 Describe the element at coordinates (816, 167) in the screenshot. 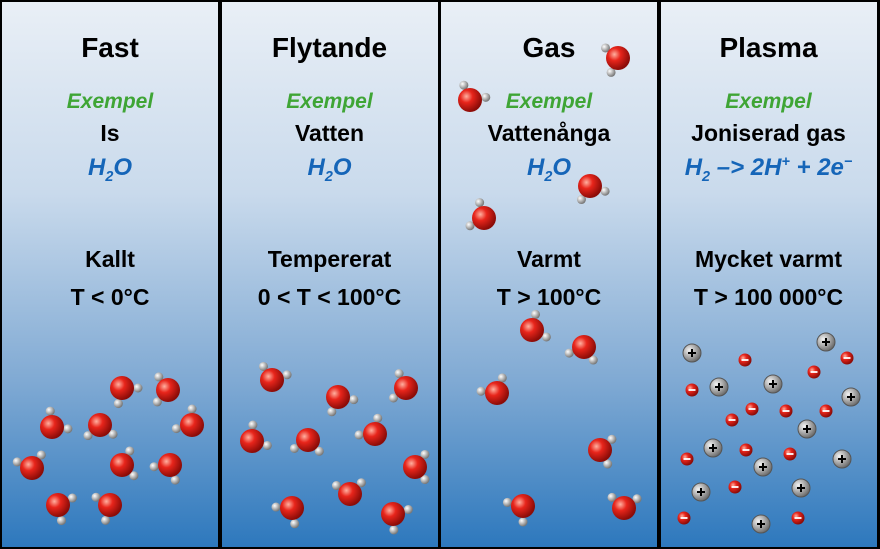

I see `formula-part: + 2e` at that location.